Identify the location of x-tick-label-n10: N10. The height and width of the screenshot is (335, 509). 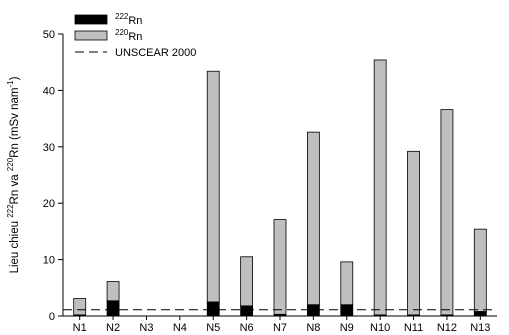
(380, 328).